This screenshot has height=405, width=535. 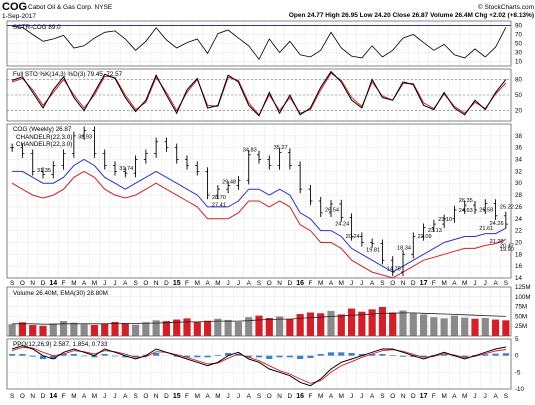 I want to click on price-annotation: 25.22, so click(x=507, y=208).